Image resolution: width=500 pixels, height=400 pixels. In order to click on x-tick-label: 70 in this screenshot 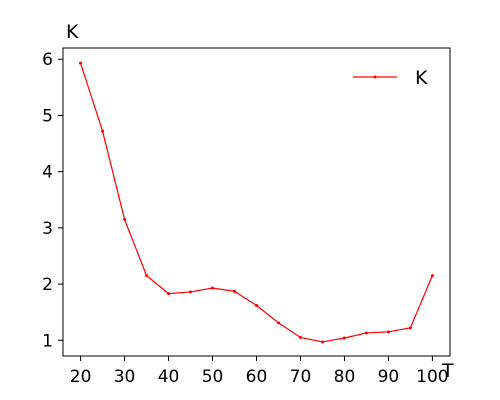, I will do `click(301, 377)`.